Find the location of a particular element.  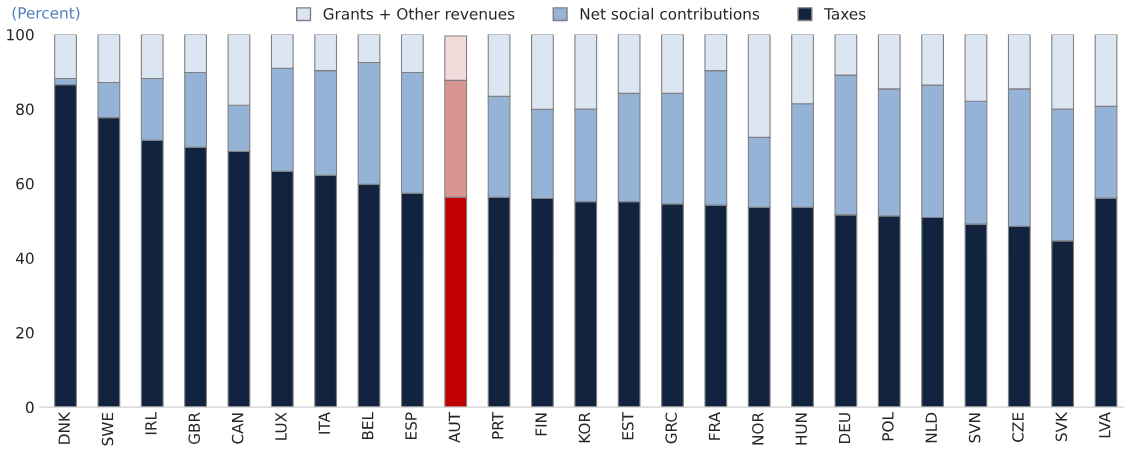

y-tick-label: 80 is located at coordinates (25, 109).